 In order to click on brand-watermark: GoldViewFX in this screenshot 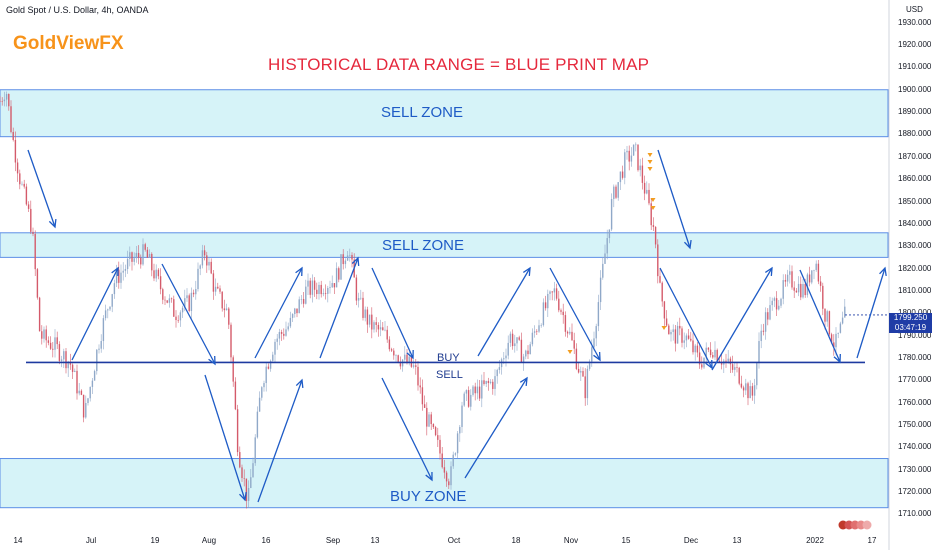, I will do `click(68, 43)`.